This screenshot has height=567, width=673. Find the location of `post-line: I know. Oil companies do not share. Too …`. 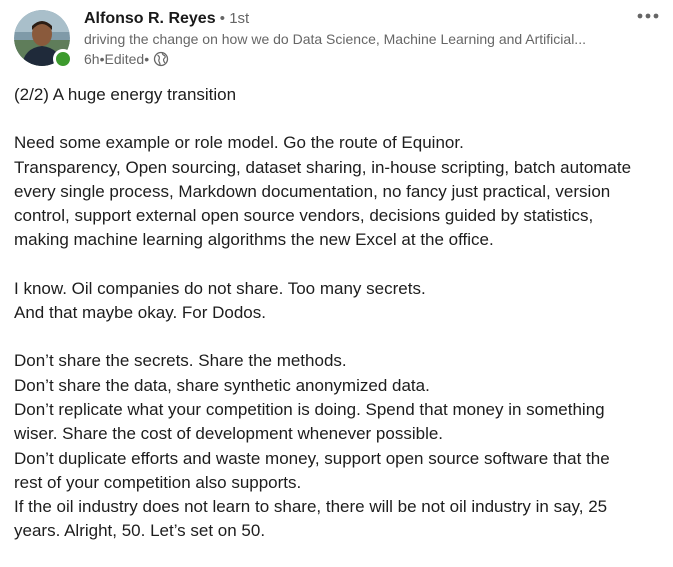

post-line: I know. Oil companies do not share. Too … is located at coordinates (220, 288).